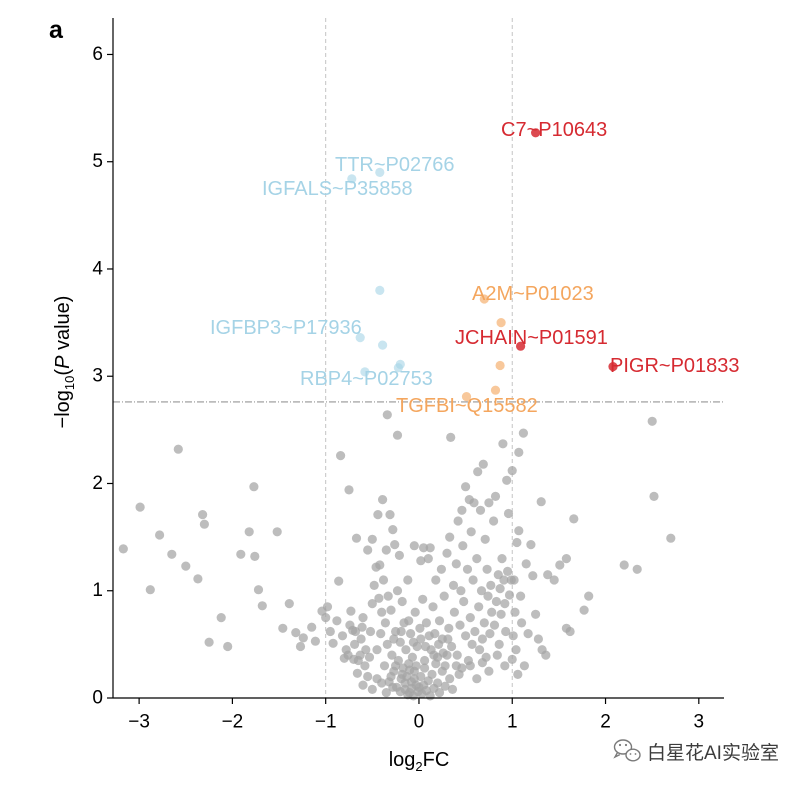 The width and height of the screenshot is (810, 787). What do you see at coordinates (699, 722) in the screenshot?
I see `x-tick-label: 3` at bounding box center [699, 722].